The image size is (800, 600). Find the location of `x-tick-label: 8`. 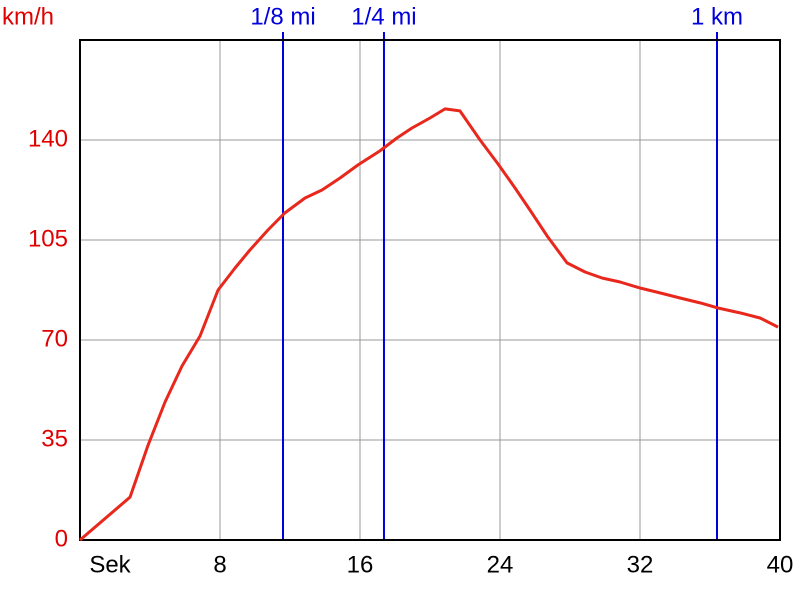

x-tick-label: 8 is located at coordinates (219, 564).